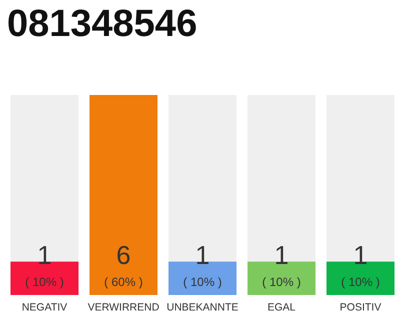  Describe the element at coordinates (281, 308) in the screenshot. I see `x-tick-label: EGAL` at that location.